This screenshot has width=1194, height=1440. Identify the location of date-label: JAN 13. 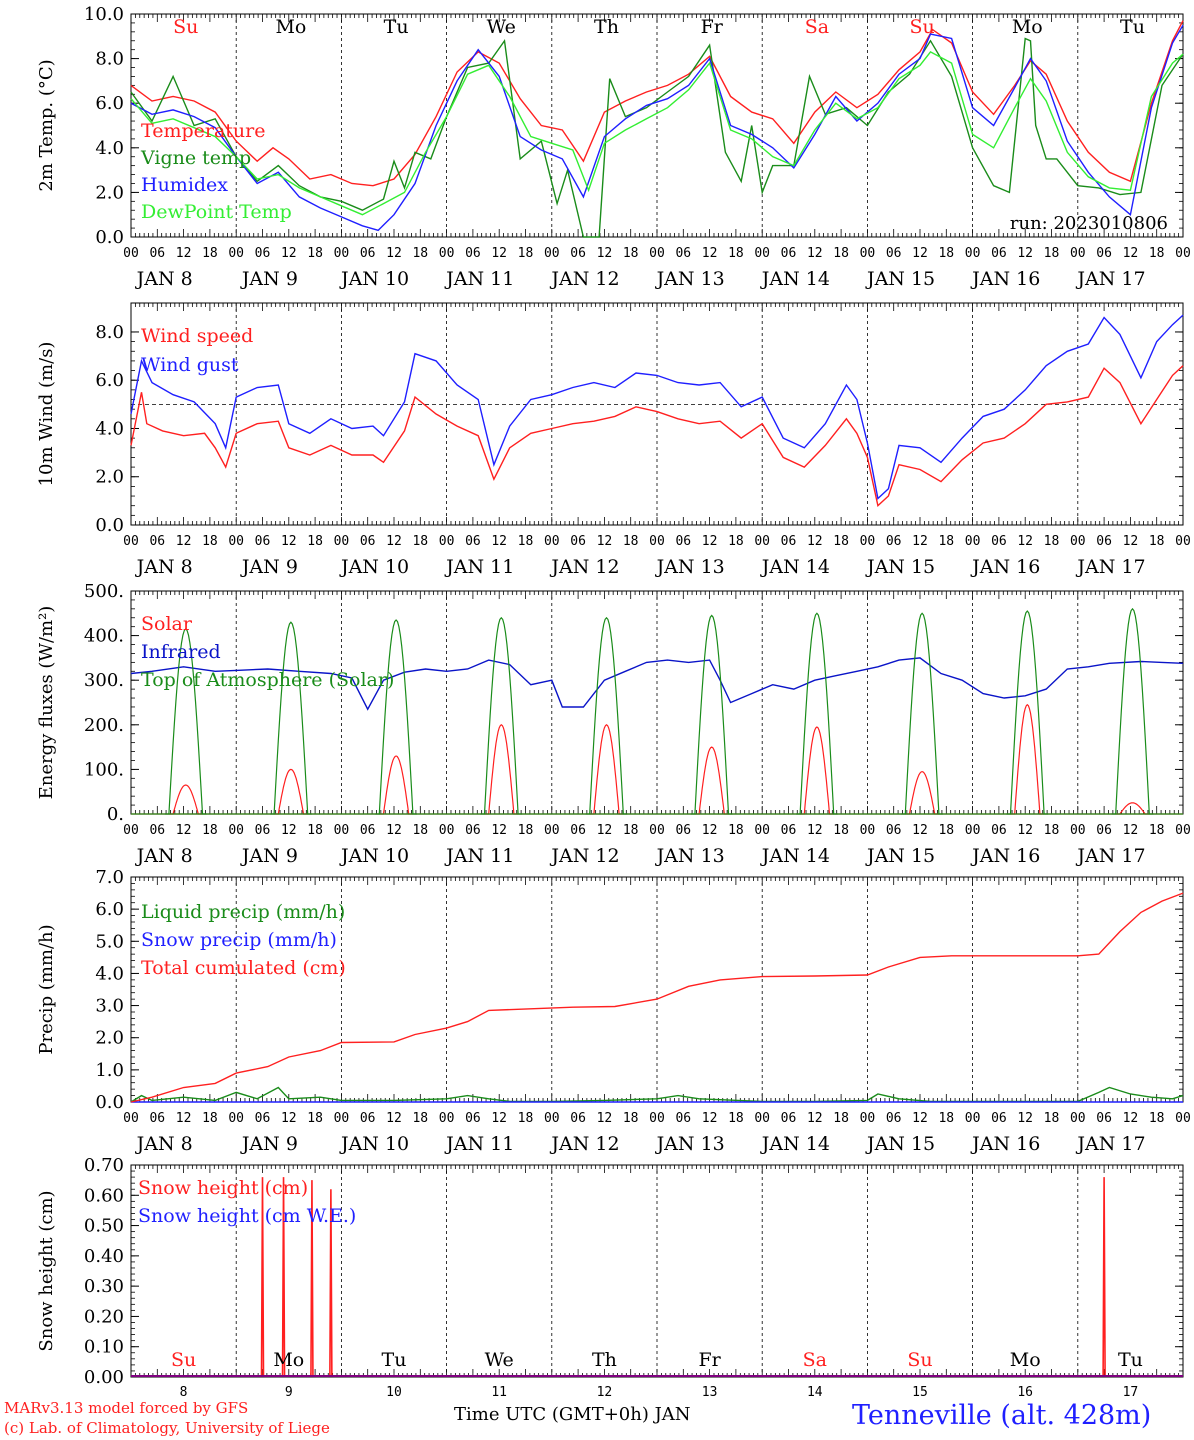
(690, 1144).